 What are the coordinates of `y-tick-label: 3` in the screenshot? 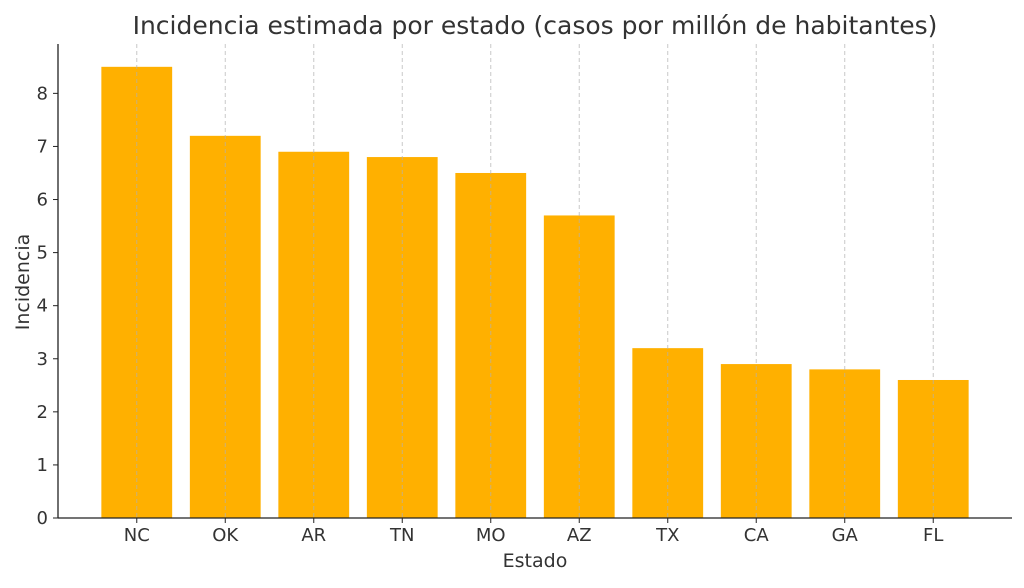 It's located at (42, 359).